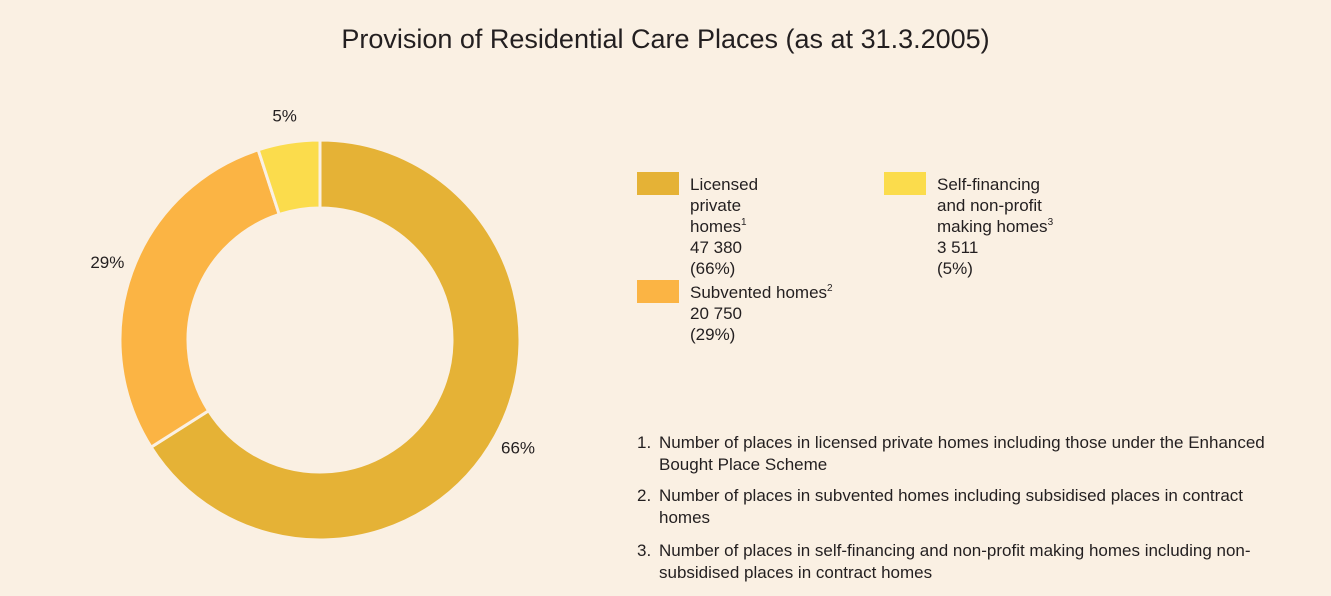  Describe the element at coordinates (759, 292) in the screenshot. I see `legend-name: Subvented homes` at that location.